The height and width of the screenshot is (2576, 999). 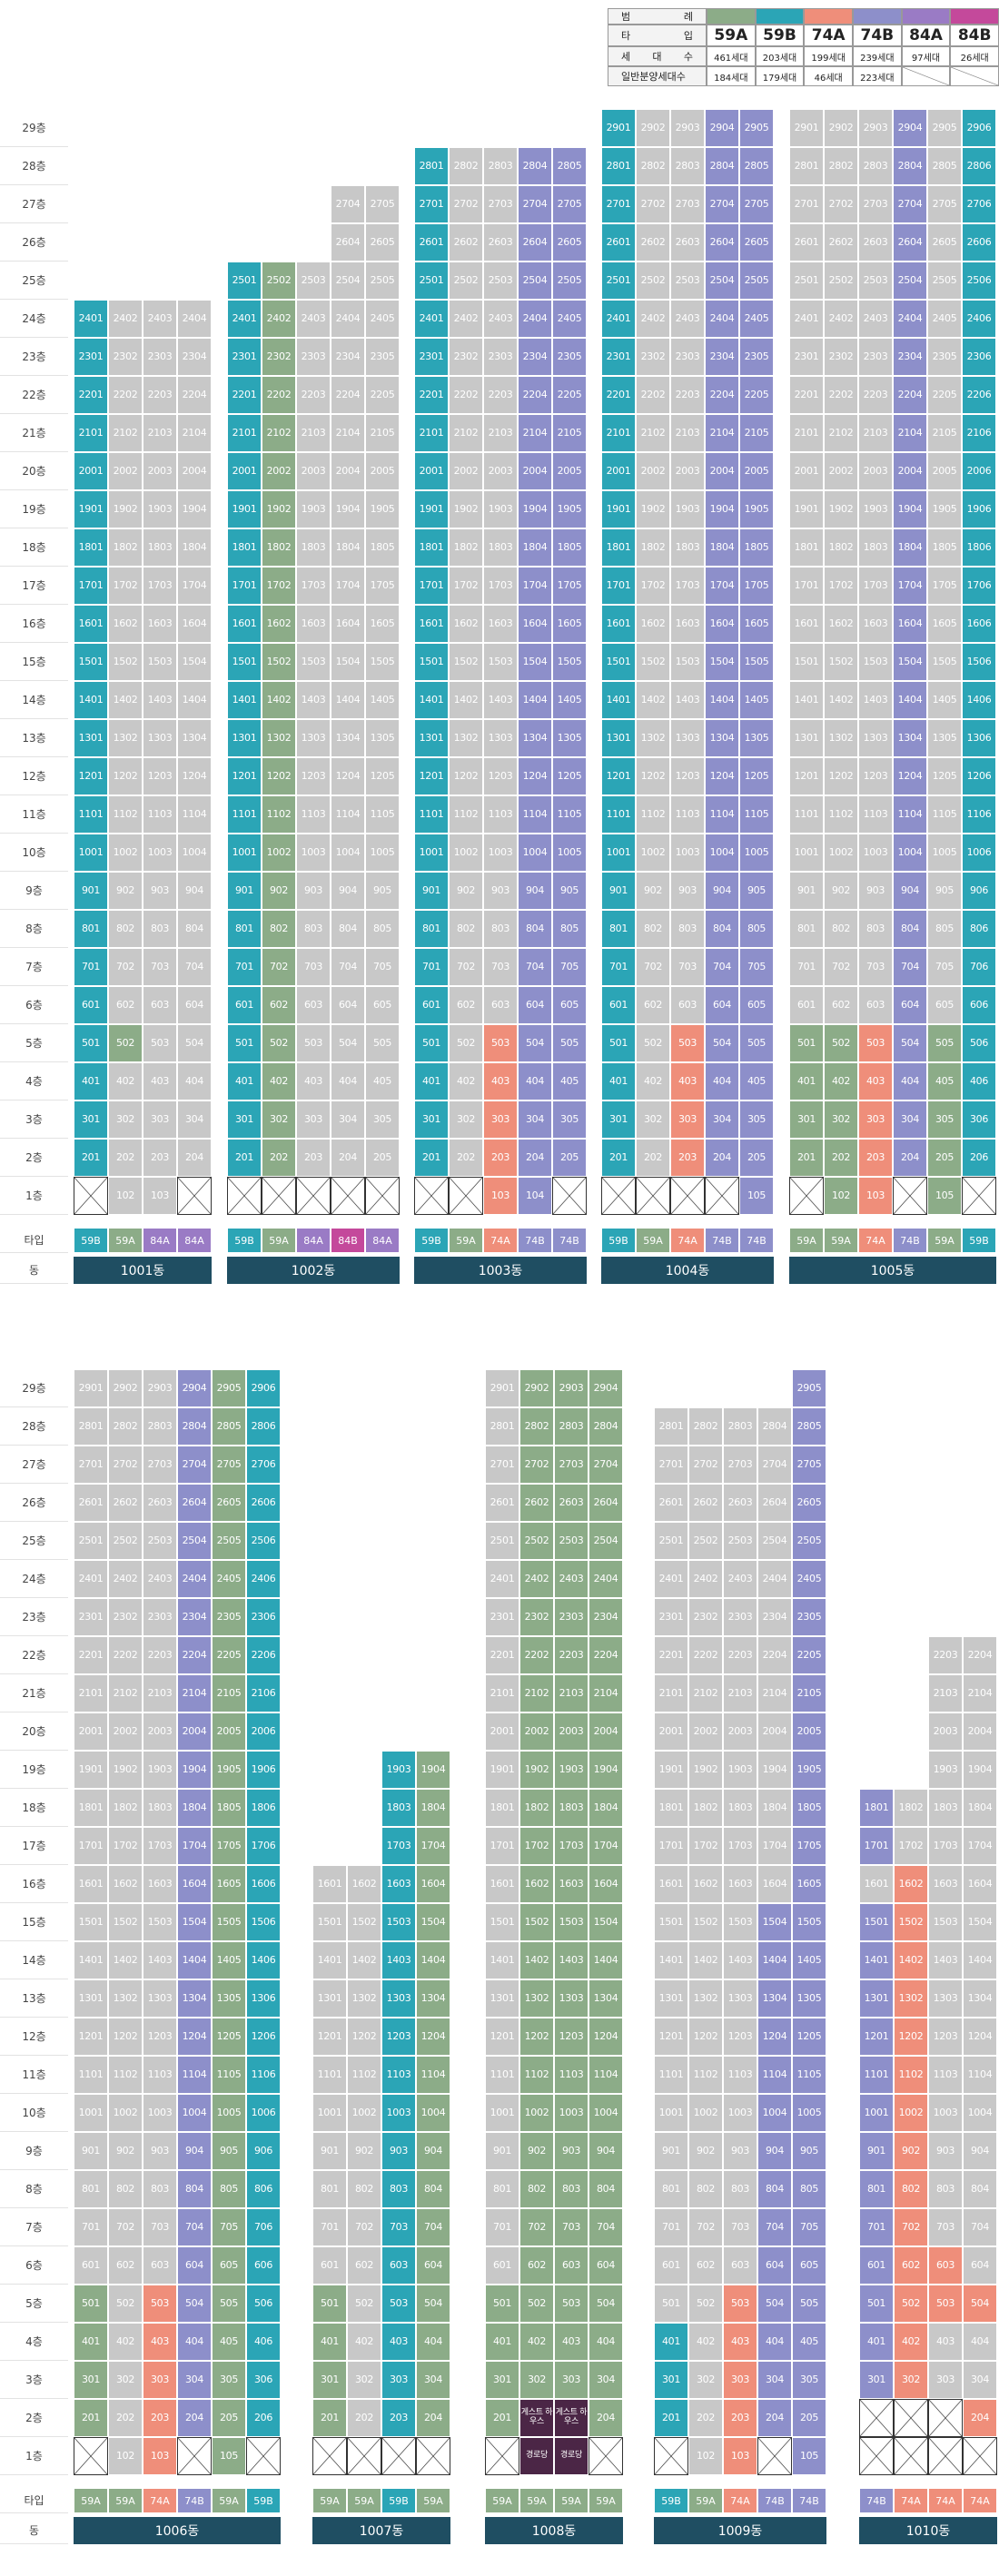 I want to click on unit-cell: 2005, so click(x=569, y=471).